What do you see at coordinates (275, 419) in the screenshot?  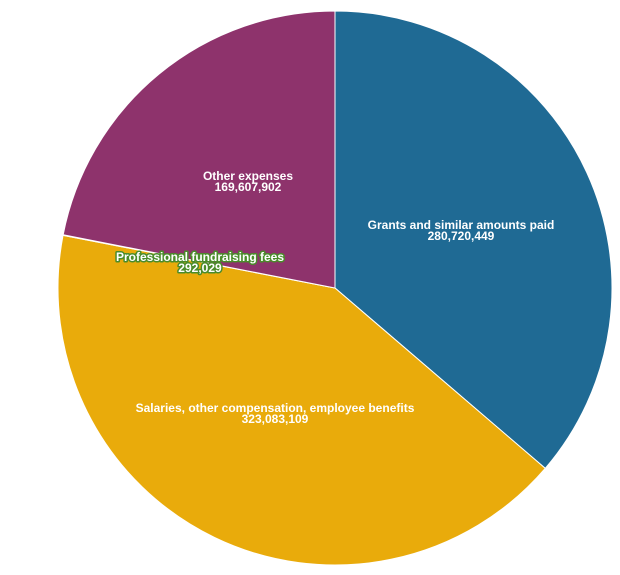 I see `slice-value-2: 323,083,109` at bounding box center [275, 419].